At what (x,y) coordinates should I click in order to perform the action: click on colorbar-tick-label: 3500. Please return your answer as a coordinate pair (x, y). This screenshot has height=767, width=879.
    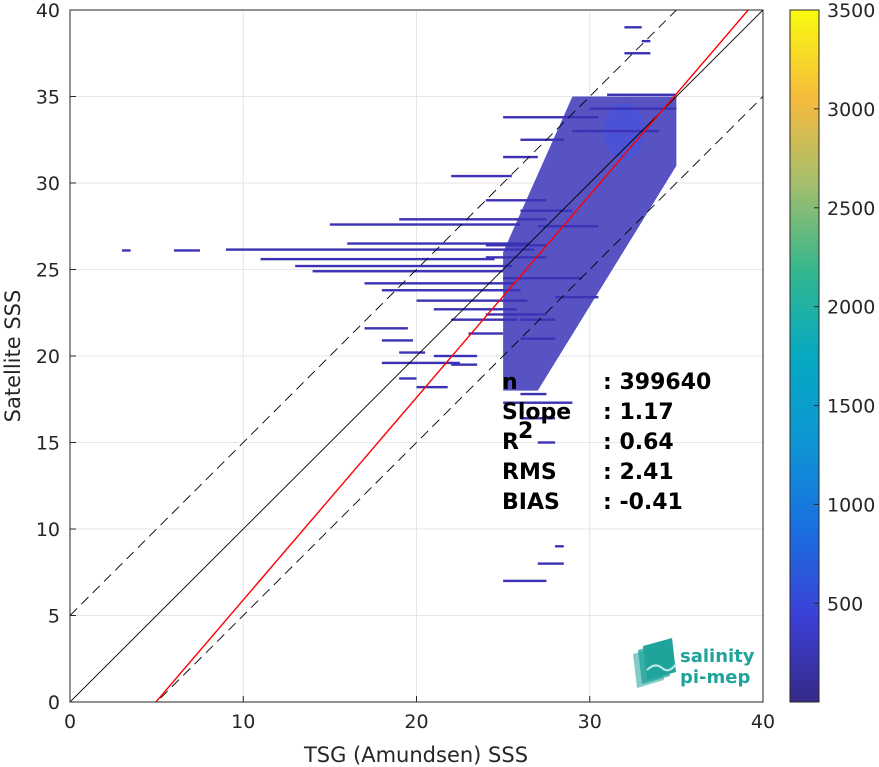
    Looking at the image, I should click on (851, 11).